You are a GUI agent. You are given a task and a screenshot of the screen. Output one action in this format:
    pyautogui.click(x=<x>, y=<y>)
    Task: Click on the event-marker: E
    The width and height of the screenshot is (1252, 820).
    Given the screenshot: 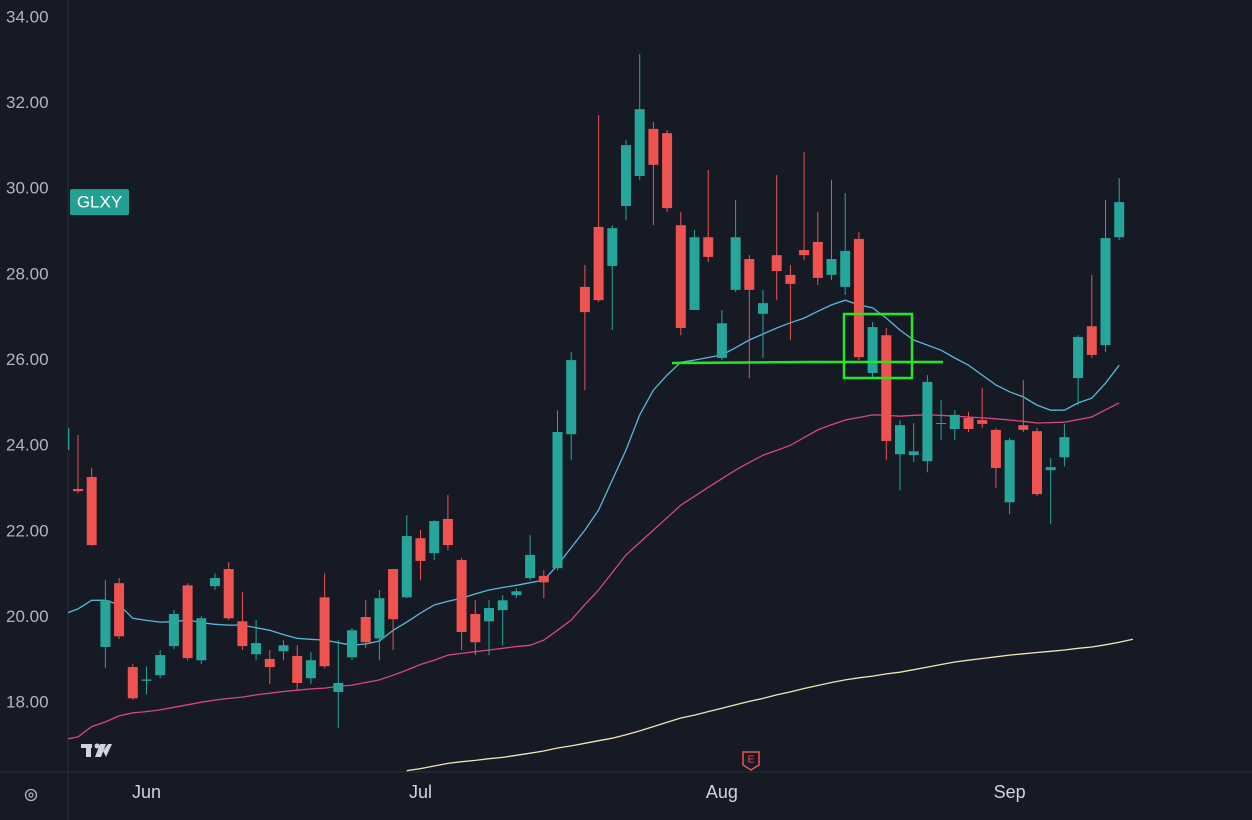 What is the action you would take?
    pyautogui.click(x=751, y=761)
    